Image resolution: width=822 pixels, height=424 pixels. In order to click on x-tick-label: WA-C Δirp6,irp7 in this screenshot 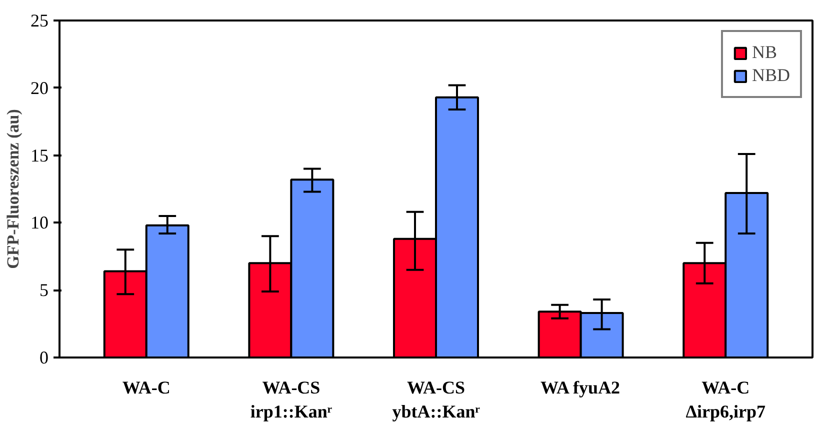, I will do `click(726, 400)`.